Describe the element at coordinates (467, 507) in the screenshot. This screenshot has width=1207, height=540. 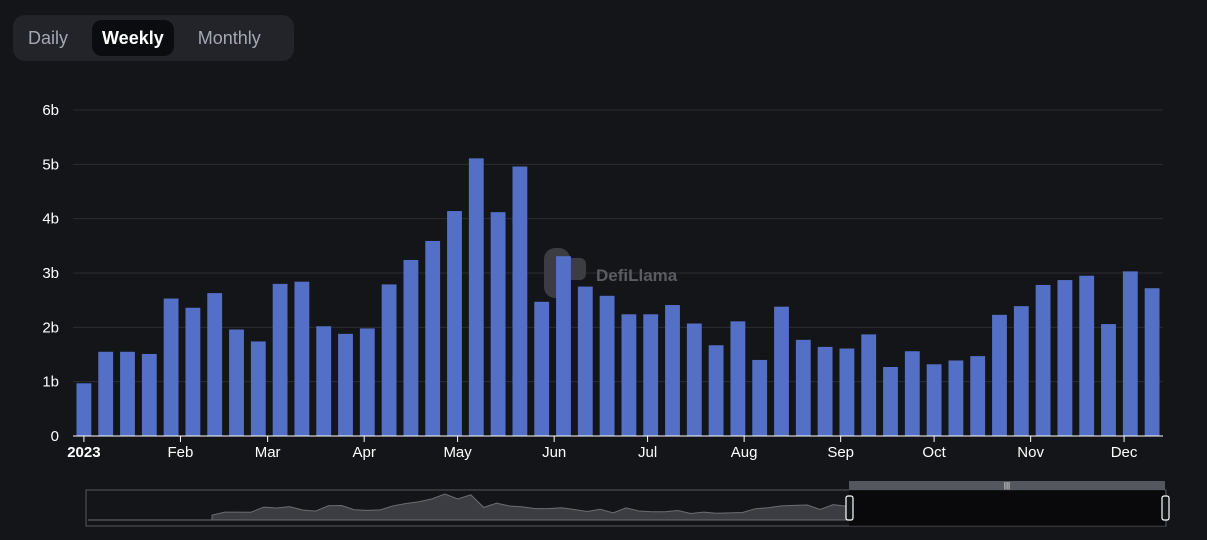
I see `zoom-overview-area` at that location.